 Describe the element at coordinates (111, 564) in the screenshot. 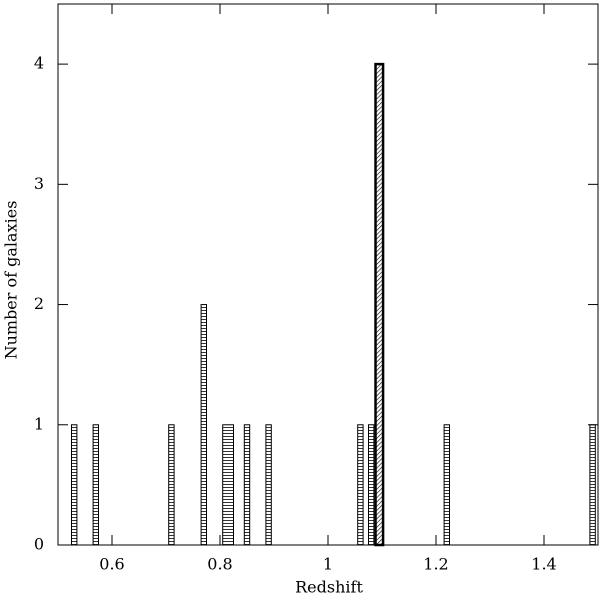

I see `x-tick-label: 0.6` at that location.